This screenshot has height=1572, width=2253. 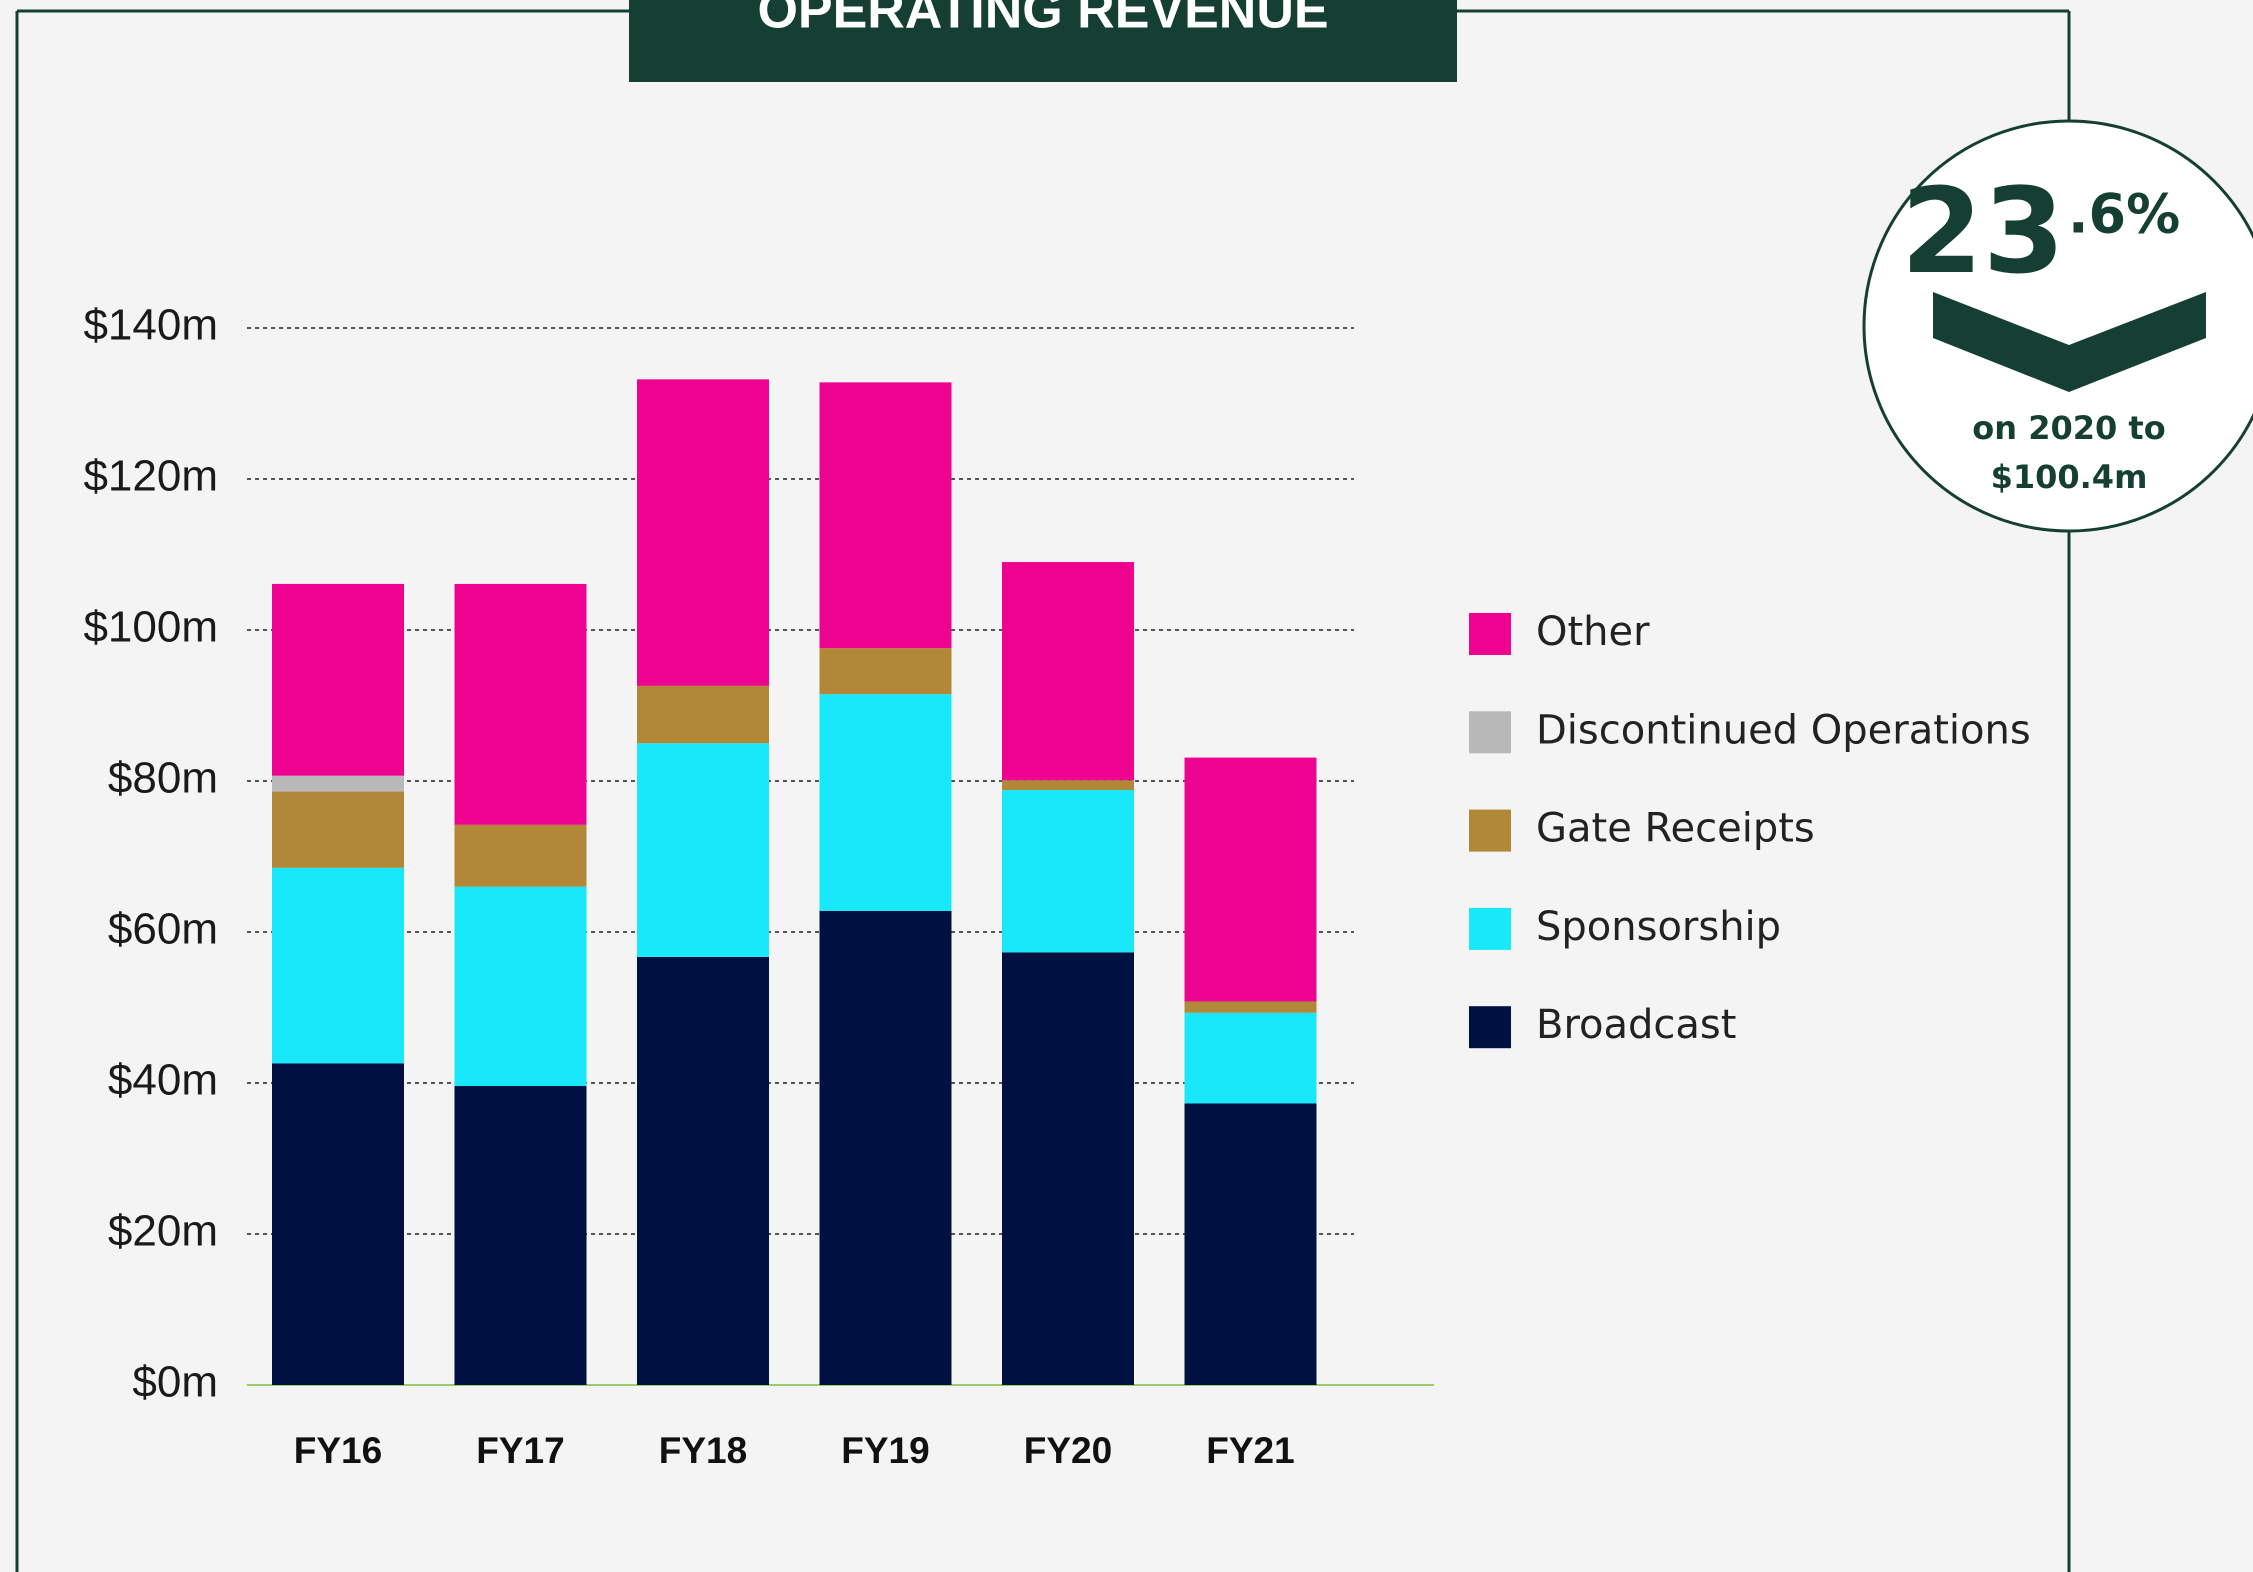 I want to click on y-tick-label: $140m, so click(x=150, y=325).